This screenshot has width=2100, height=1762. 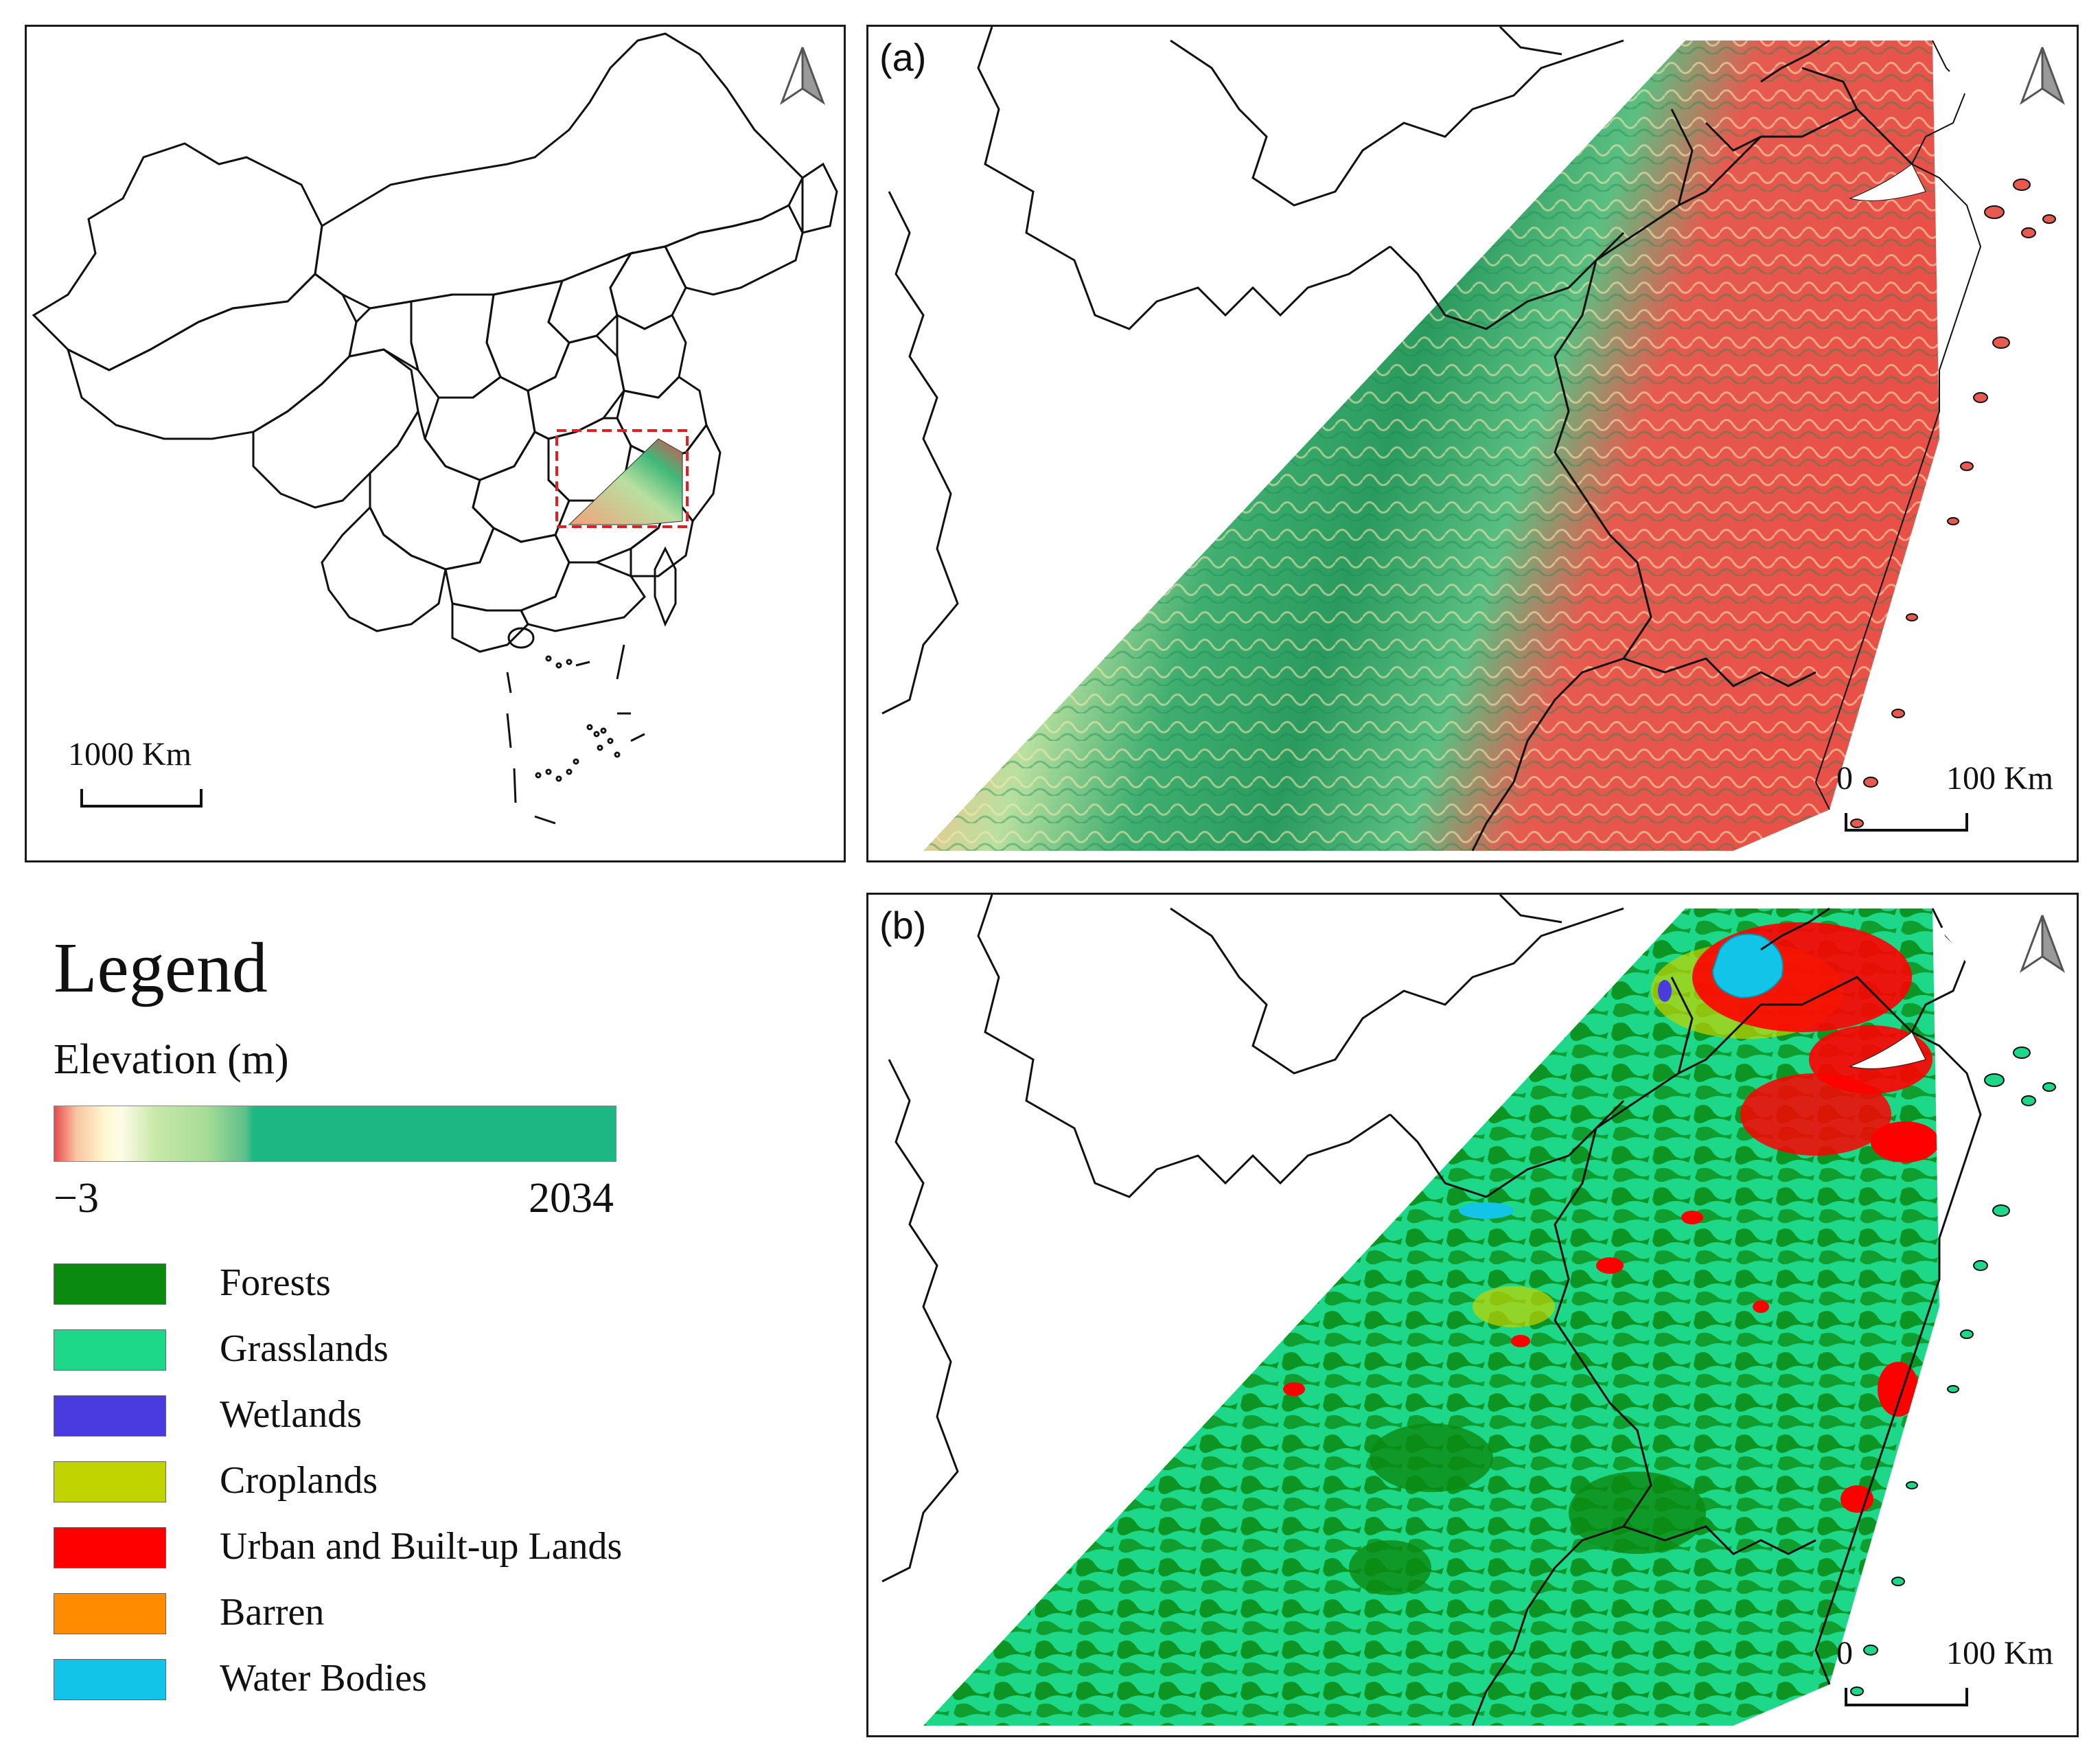 I want to click on river-mouth-a, so click(x=1964, y=85).